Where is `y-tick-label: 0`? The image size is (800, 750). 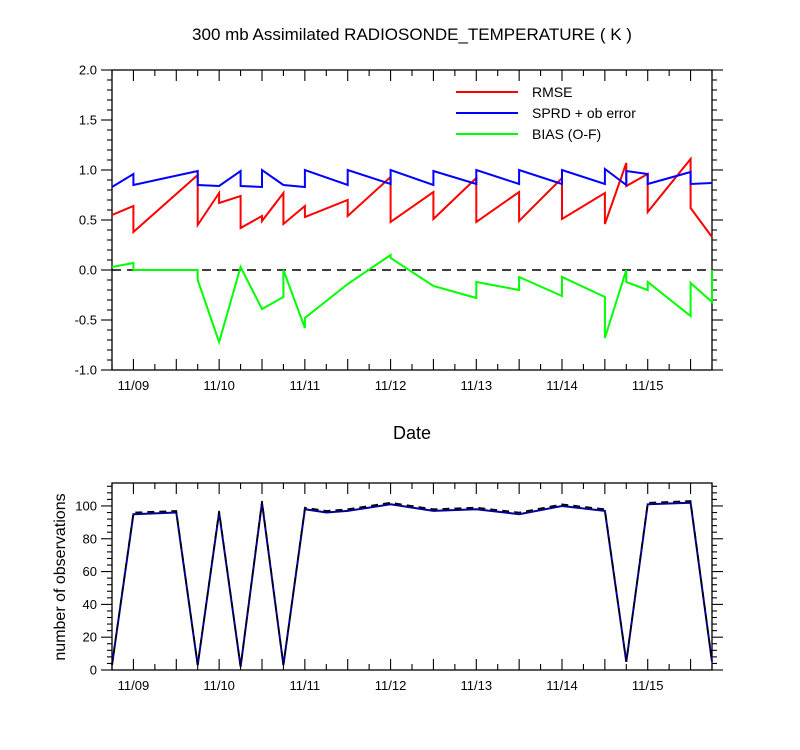
y-tick-label: 0 is located at coordinates (93, 670).